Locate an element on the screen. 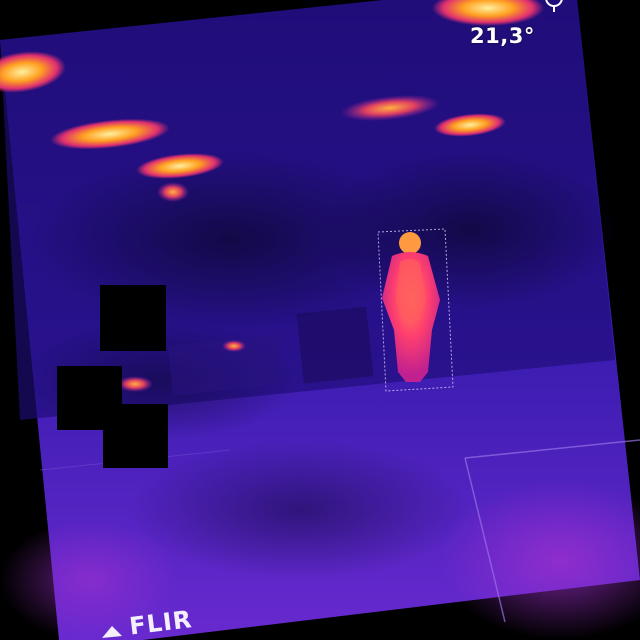 This screenshot has width=640, height=640. person-detection-box is located at coordinates (415, 310).